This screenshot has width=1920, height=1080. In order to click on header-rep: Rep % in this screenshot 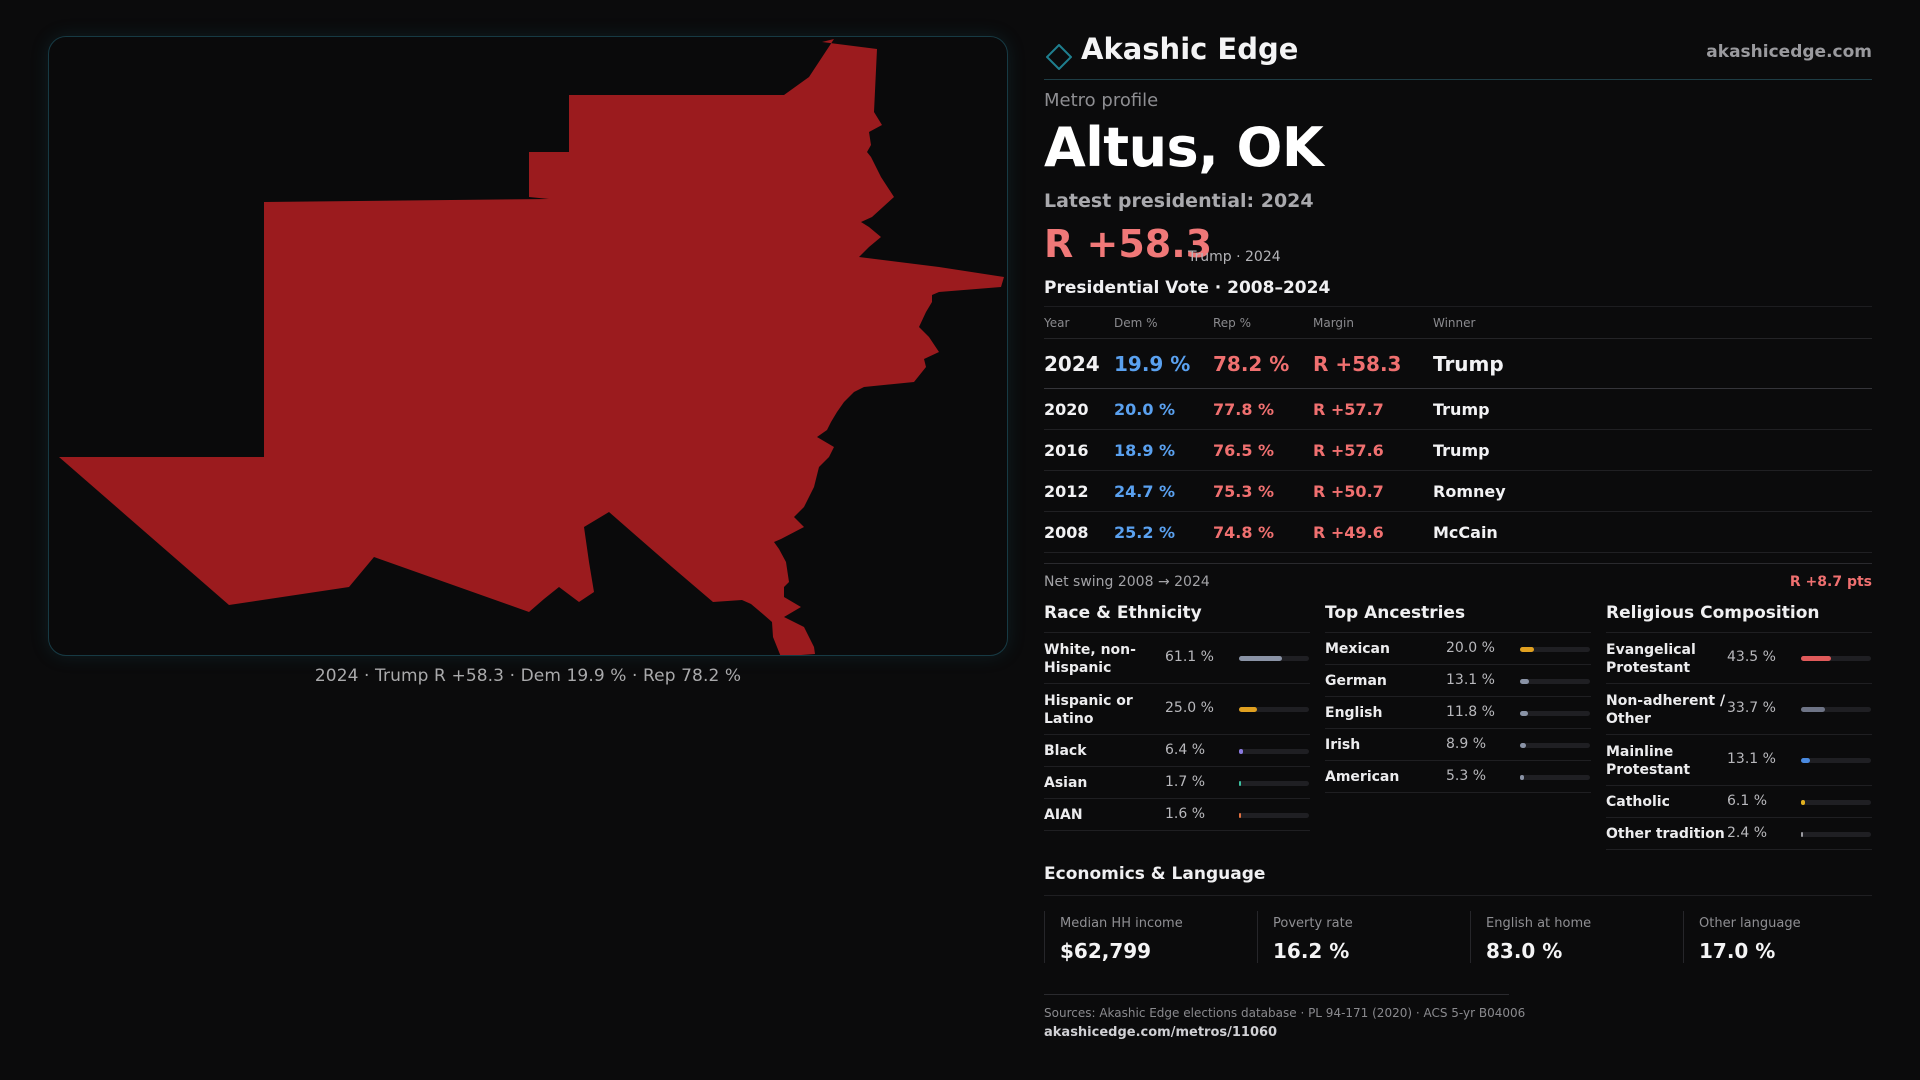, I will do `click(1263, 322)`.